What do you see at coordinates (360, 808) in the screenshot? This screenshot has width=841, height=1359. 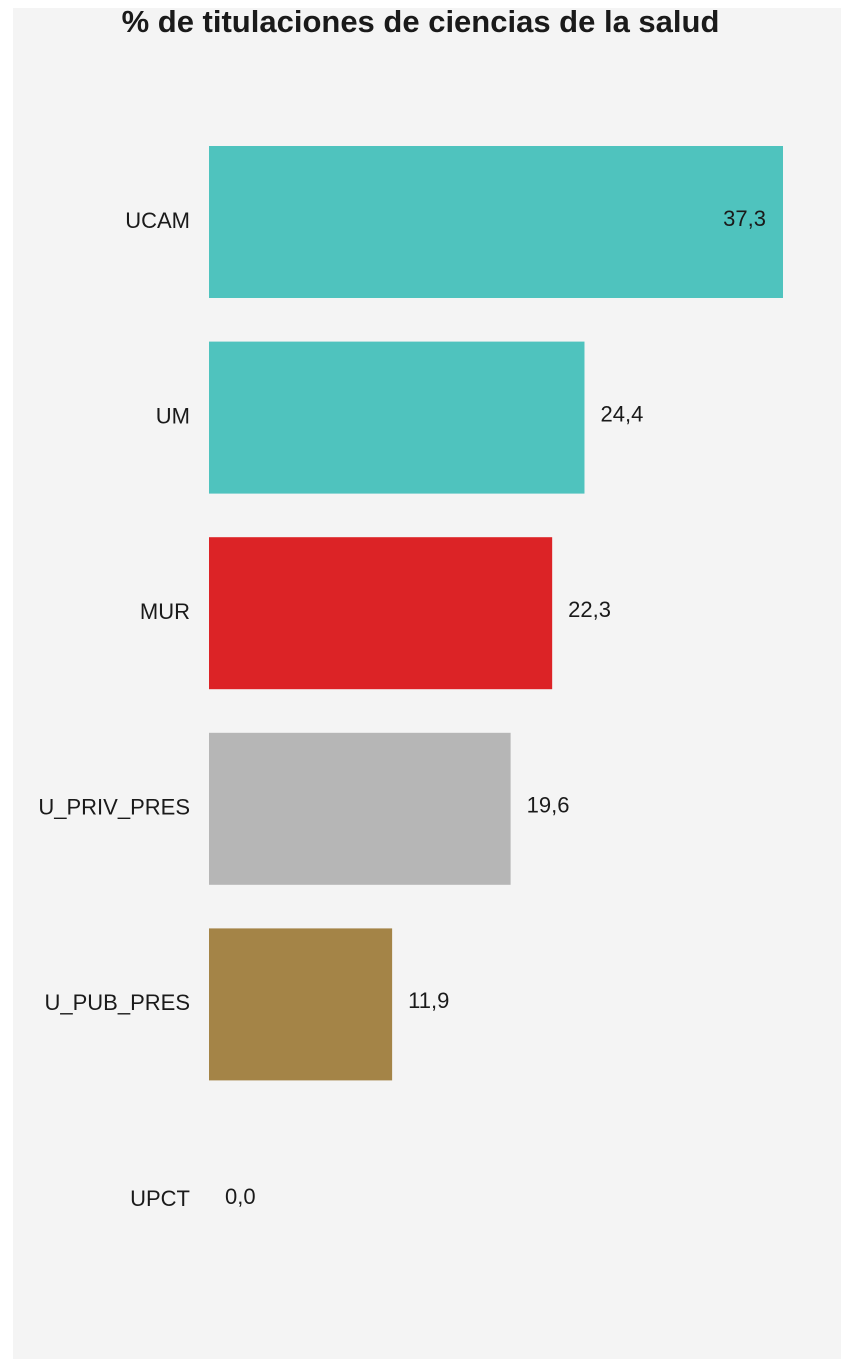 I see `bar-u-priv-pres` at bounding box center [360, 808].